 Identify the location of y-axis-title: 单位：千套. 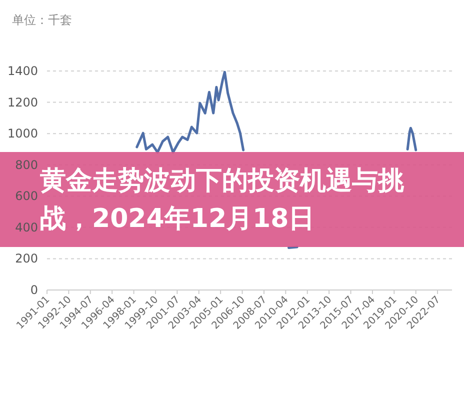
(42, 20).